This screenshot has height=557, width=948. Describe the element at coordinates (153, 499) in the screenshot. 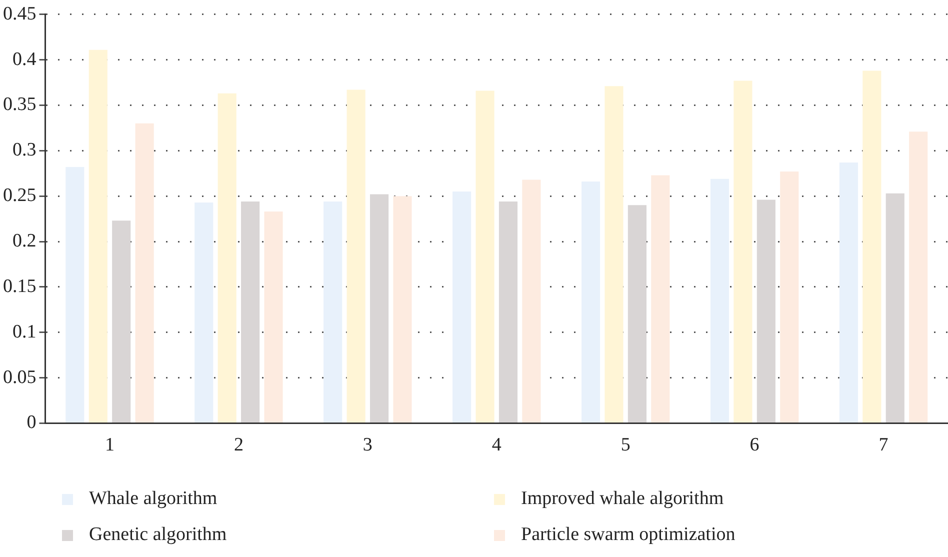

I see `legend-label: Whale algorithm` at that location.